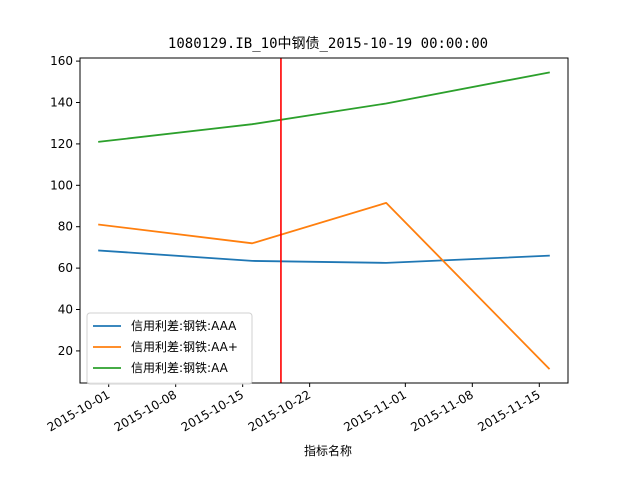 The image size is (640, 480). Describe the element at coordinates (184, 347) in the screenshot. I see `legend-label-2: 信用利差:钢铁:AA+` at that location.